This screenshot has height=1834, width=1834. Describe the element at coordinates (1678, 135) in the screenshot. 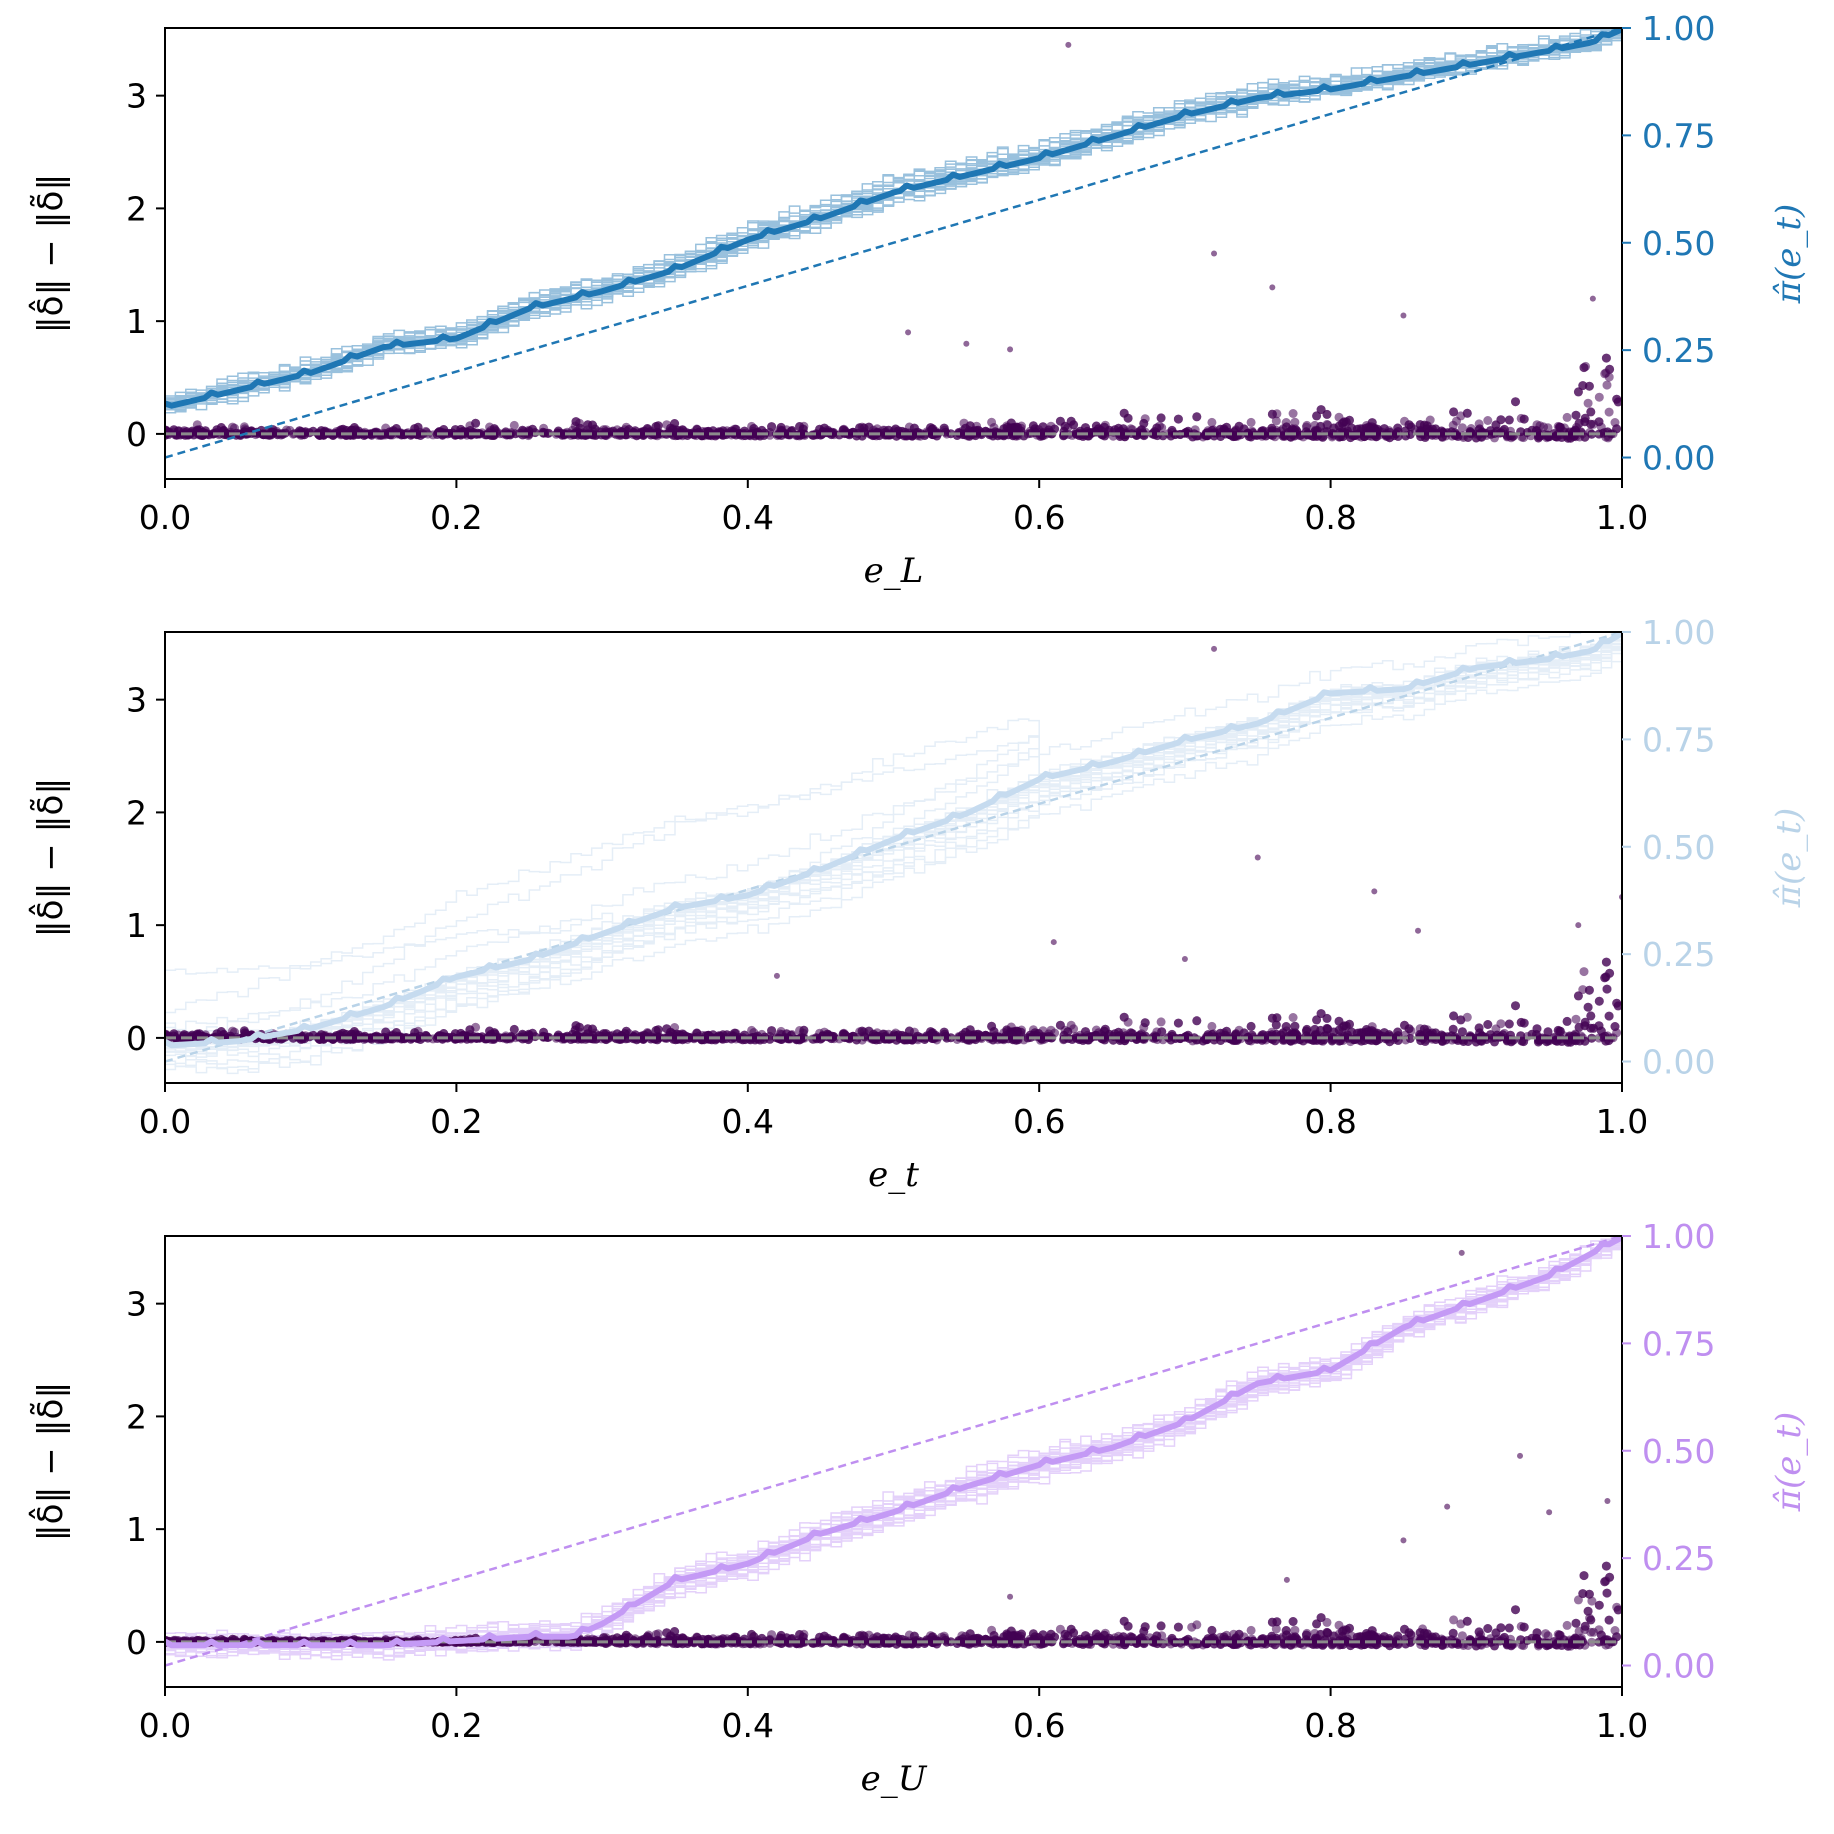

I see `y2-tick-label: 0.75` at that location.